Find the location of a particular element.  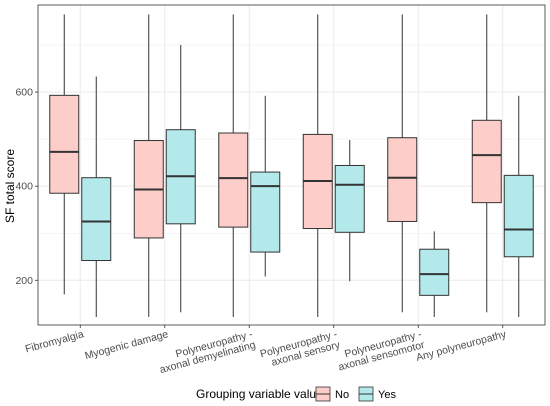

y-axis-title: SF total score is located at coordinates (10, 186).